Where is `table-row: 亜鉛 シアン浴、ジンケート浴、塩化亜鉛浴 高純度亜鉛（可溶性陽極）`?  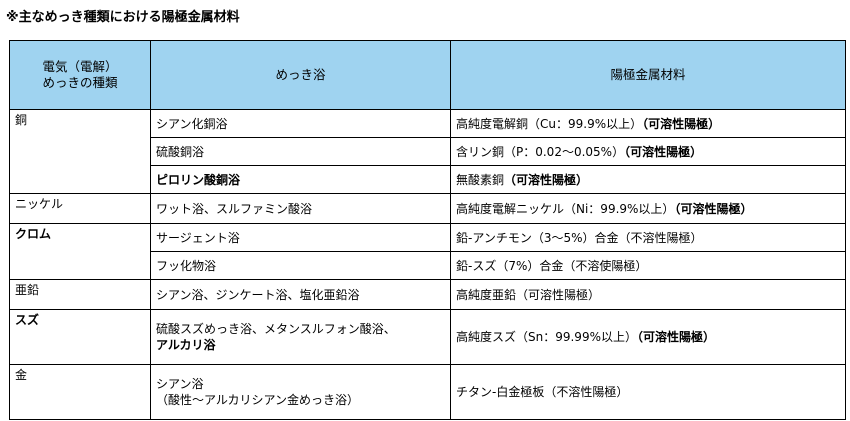
table-row: 亜鉛 シアン浴、ジンケート浴、塩化亜鉛浴 高純度亜鉛（可溶性陽極） is located at coordinates (427, 294).